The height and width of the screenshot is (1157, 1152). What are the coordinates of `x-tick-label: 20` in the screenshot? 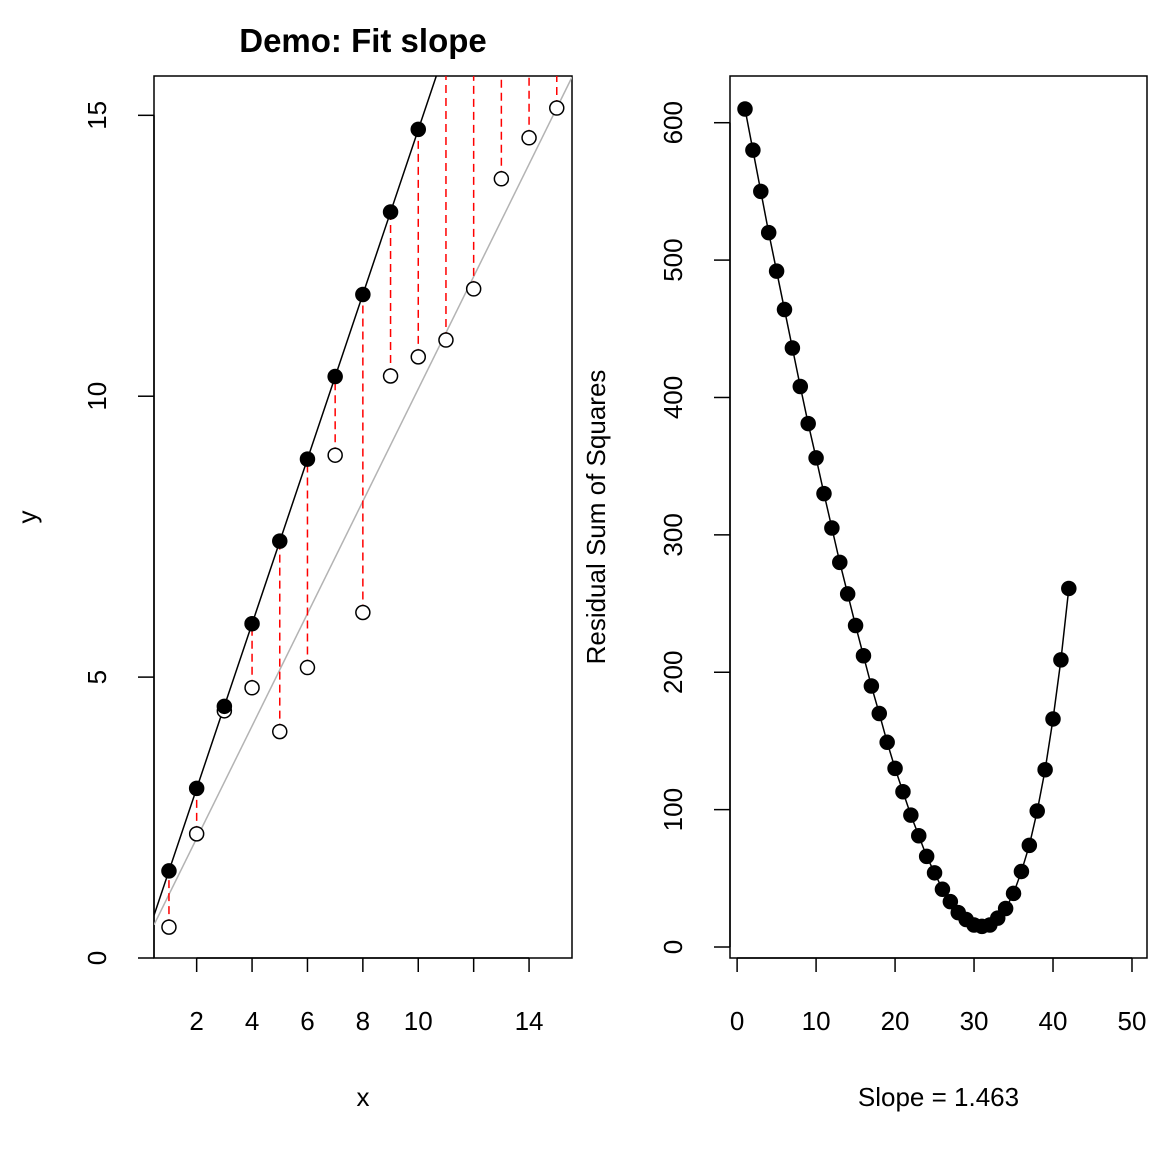 It's located at (895, 1021).